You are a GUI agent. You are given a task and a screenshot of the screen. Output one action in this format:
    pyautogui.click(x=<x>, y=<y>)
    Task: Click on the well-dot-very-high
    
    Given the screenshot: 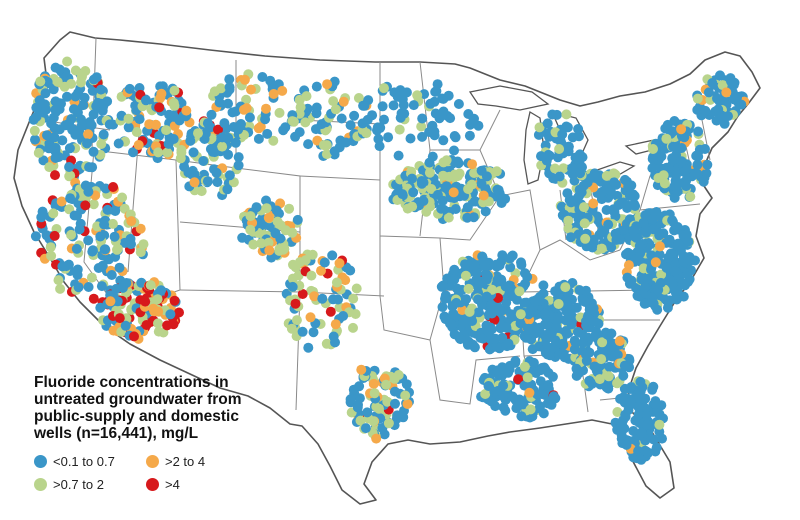 What is the action you would take?
    pyautogui.click(x=85, y=205)
    